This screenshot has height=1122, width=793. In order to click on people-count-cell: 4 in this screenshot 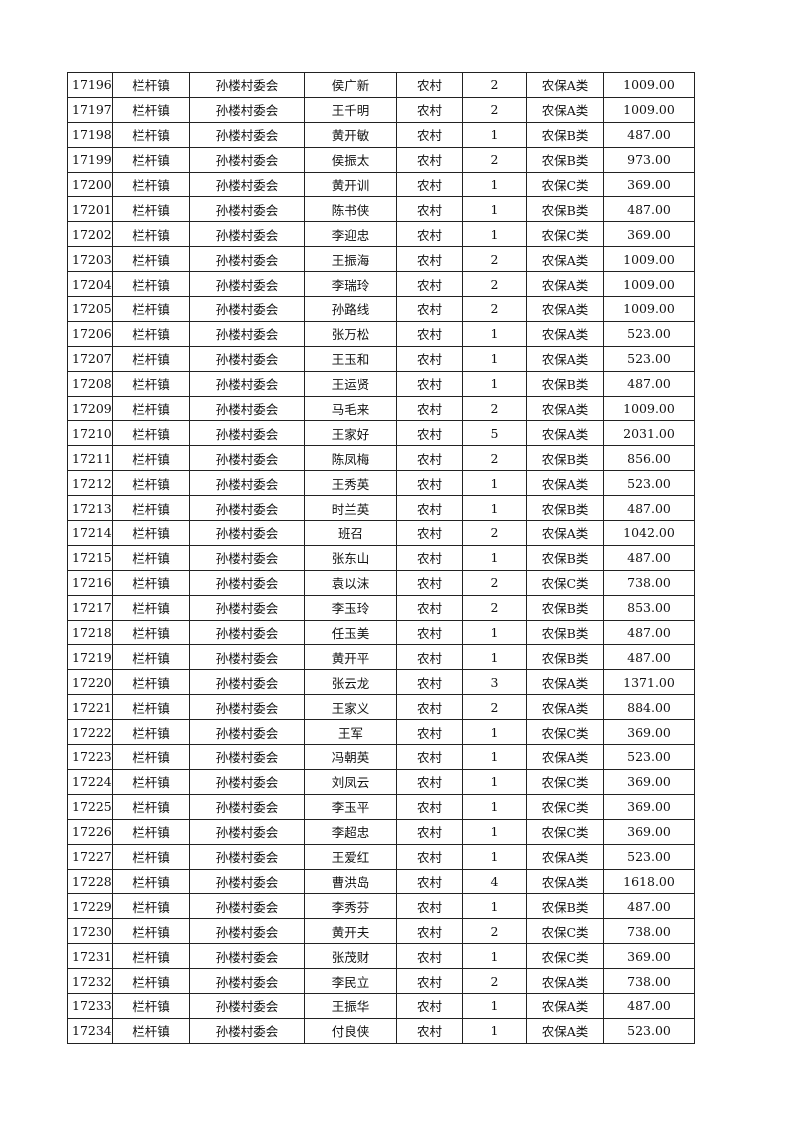, I will do `click(494, 881)`.